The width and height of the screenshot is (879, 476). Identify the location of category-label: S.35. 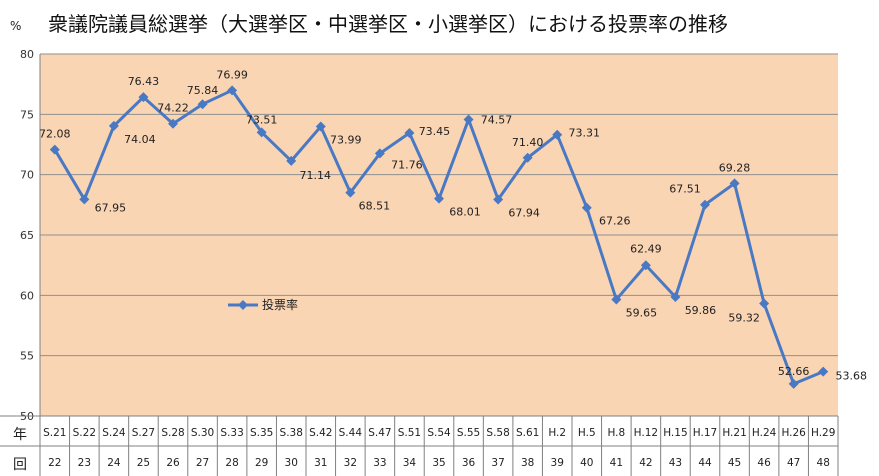
(261, 433).